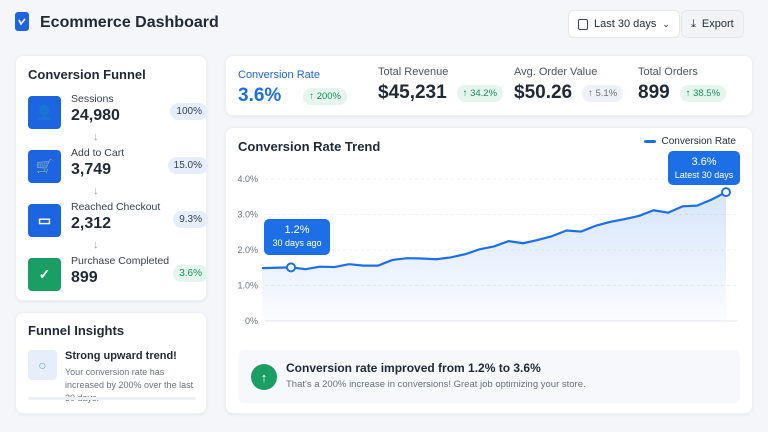 This screenshot has width=768, height=432. I want to click on kpi-value: $45,231, so click(412, 92).